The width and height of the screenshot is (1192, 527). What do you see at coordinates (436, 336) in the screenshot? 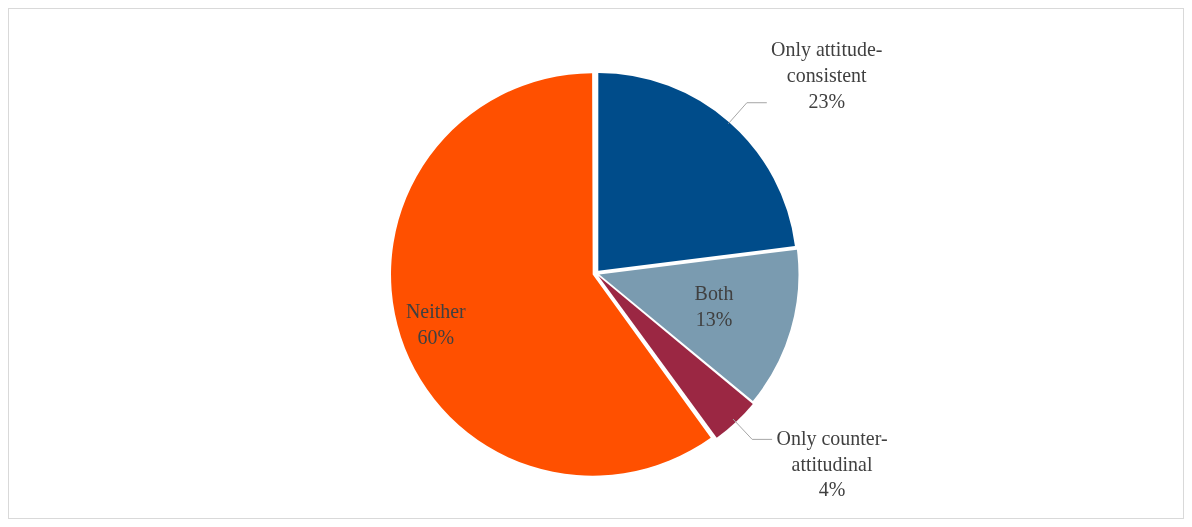
I see `data-label: 60%` at bounding box center [436, 336].